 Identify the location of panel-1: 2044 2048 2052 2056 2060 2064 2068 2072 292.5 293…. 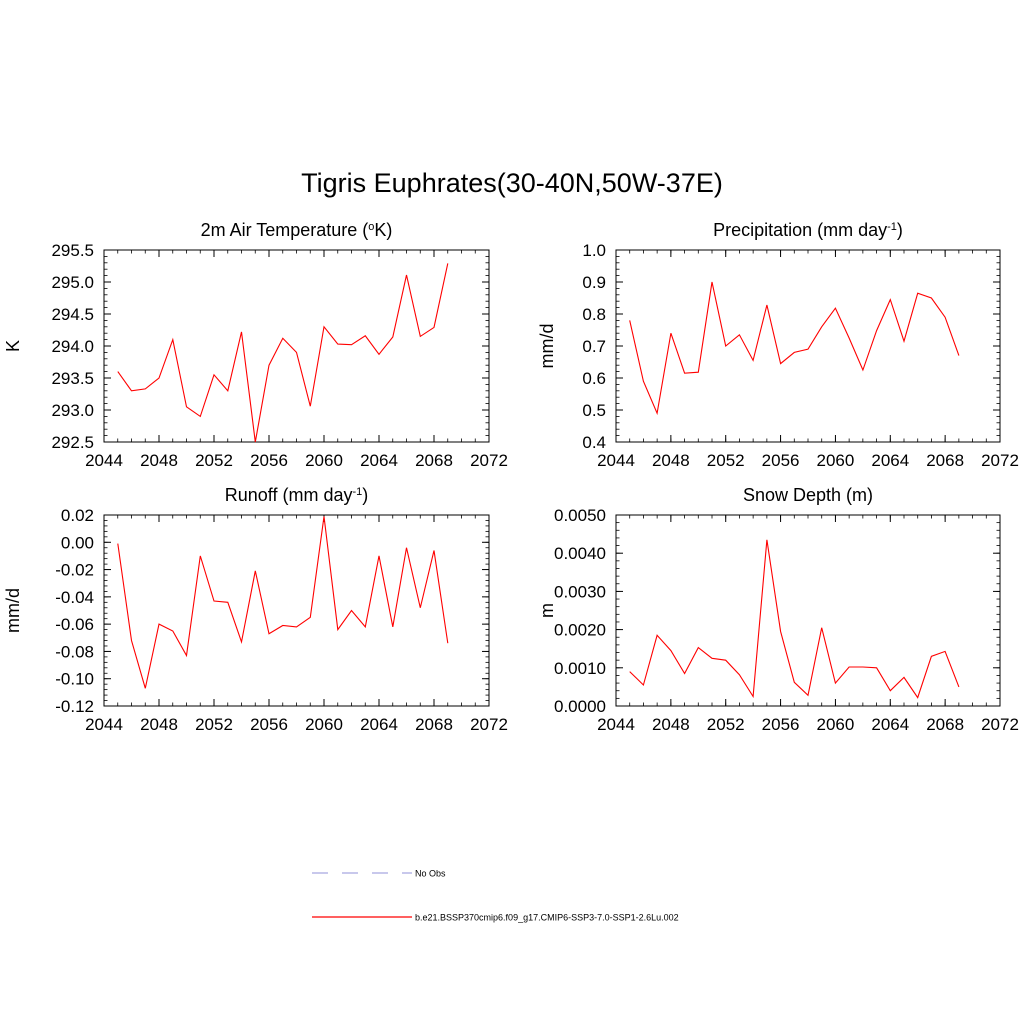
(255, 345).